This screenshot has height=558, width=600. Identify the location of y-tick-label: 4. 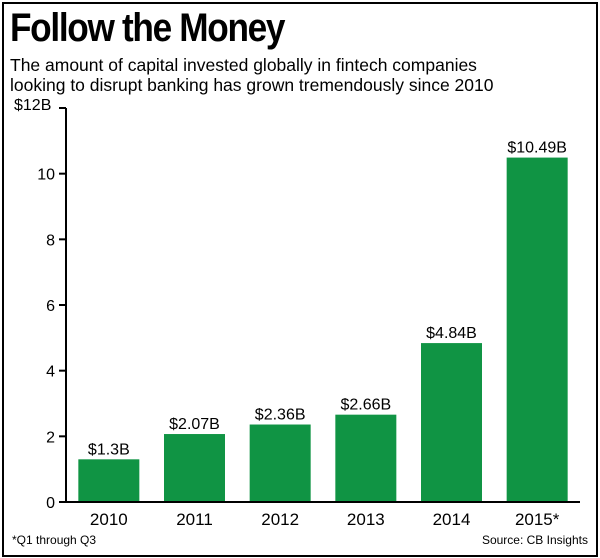
(50, 372).